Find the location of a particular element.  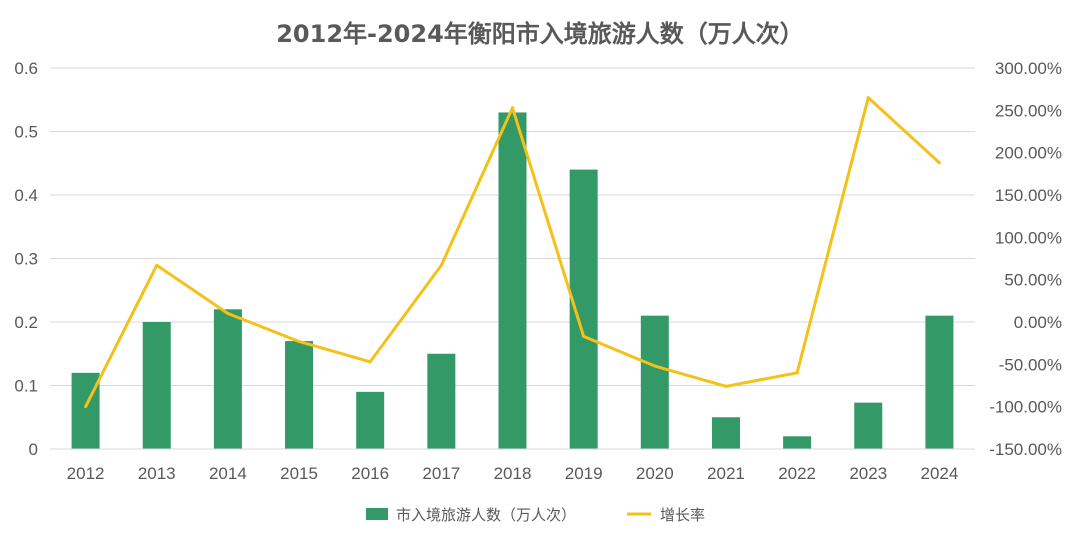

x-tick-label: 2021 is located at coordinates (726, 473).